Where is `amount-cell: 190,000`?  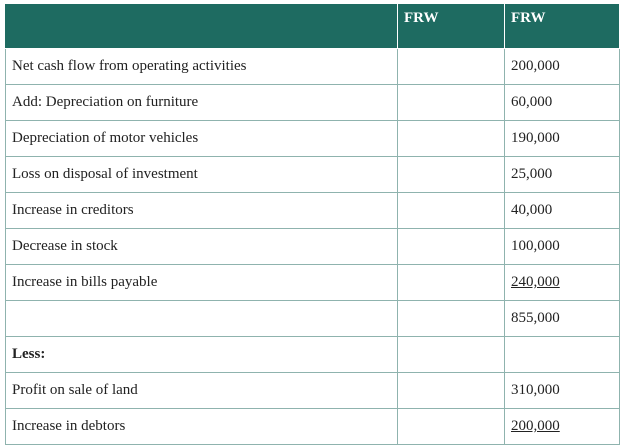 amount-cell: 190,000 is located at coordinates (562, 138).